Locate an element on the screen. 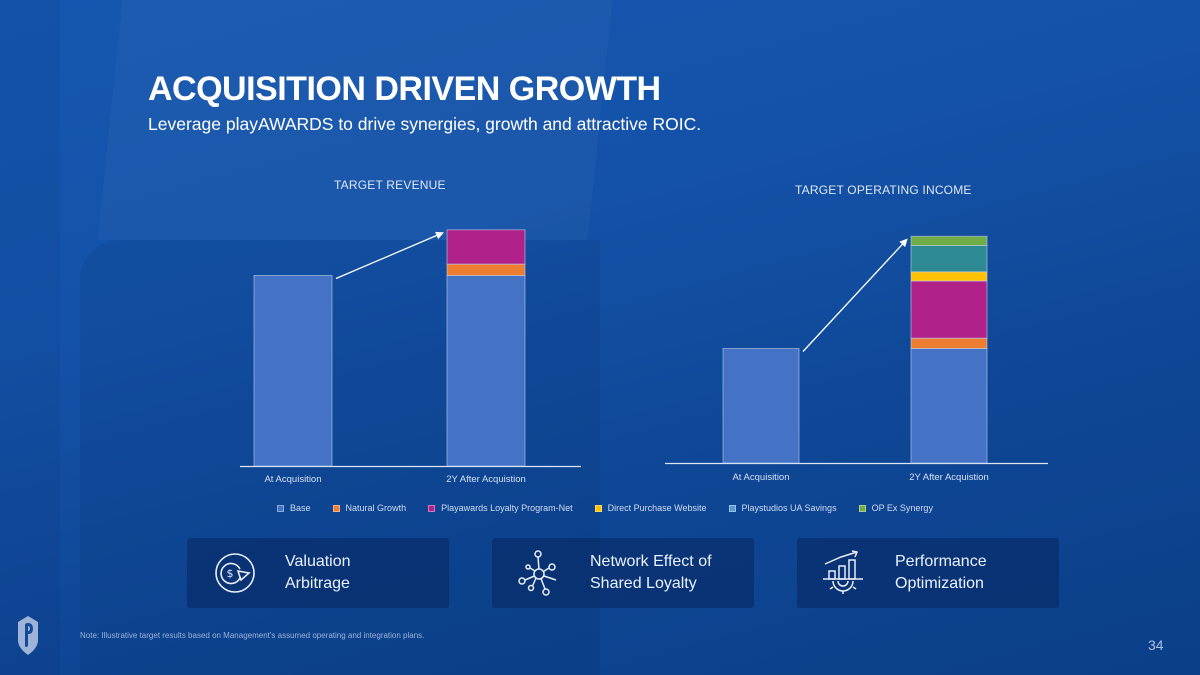 This screenshot has width=1200, height=675. revenue-bar-1-playawards-loyalty-program-net is located at coordinates (486, 247).